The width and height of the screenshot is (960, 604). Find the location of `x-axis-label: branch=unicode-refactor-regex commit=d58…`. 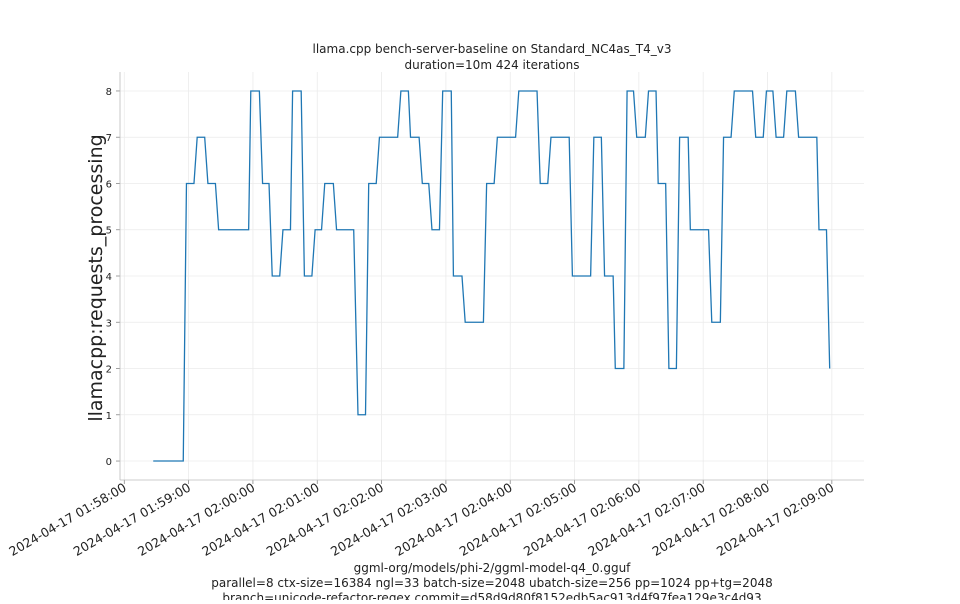

x-axis-label: branch=unicode-refactor-regex commit=d58… is located at coordinates (491, 595).